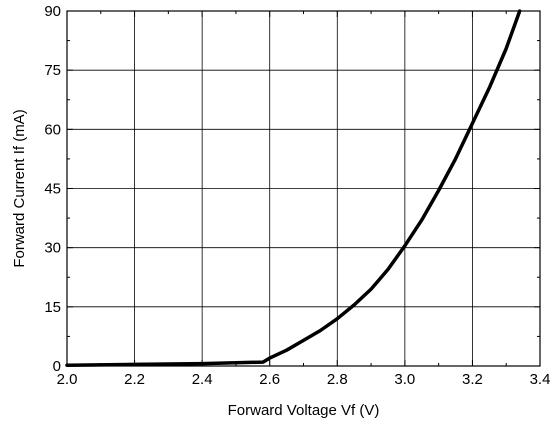 The width and height of the screenshot is (560, 423). I want to click on x-tick-label: 3.0, so click(404, 379).